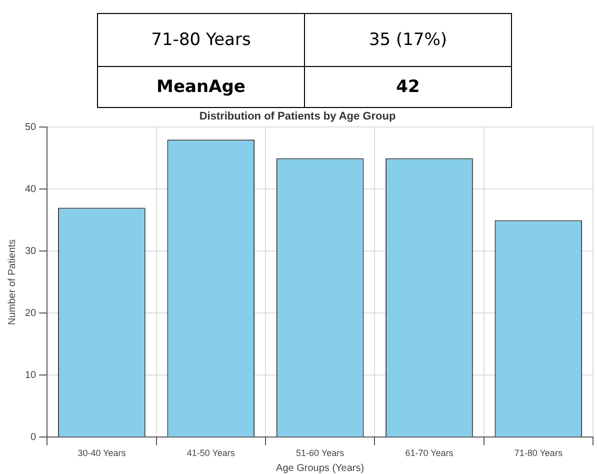 The width and height of the screenshot is (597, 474). Describe the element at coordinates (201, 40) in the screenshot. I see `text: 71-80 Years` at that location.